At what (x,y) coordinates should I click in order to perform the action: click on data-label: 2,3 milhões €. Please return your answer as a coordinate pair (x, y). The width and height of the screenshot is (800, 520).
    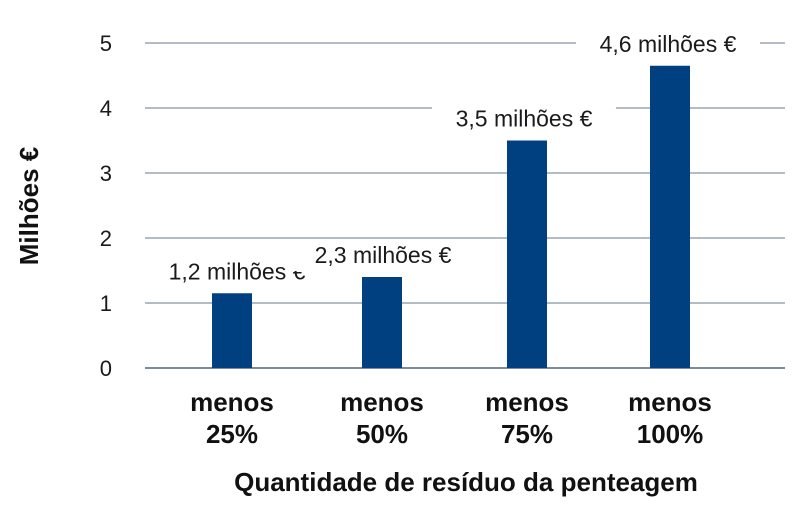
    Looking at the image, I should click on (383, 255).